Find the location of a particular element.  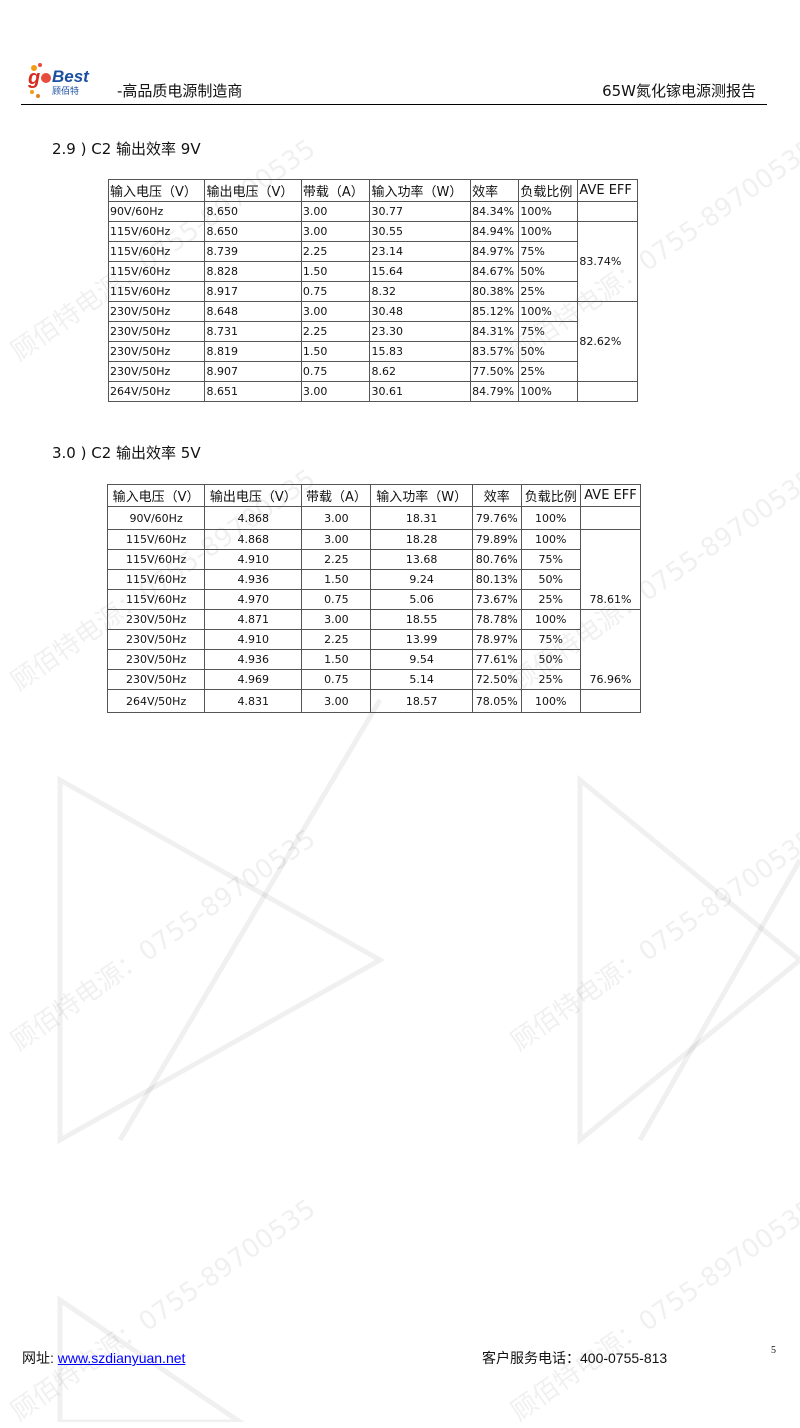

table-cell: 78.05% is located at coordinates (496, 701).